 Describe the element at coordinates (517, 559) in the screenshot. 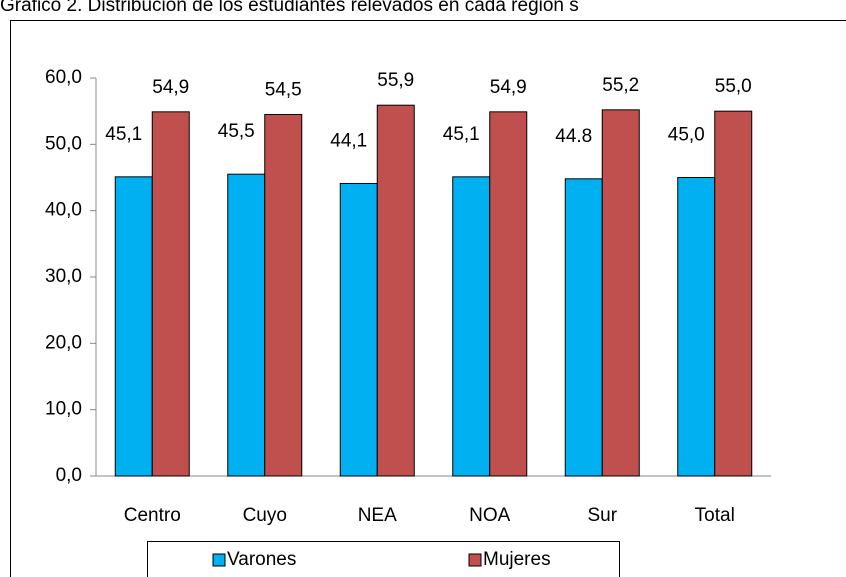

I see `legend-label: Mujeres` at that location.